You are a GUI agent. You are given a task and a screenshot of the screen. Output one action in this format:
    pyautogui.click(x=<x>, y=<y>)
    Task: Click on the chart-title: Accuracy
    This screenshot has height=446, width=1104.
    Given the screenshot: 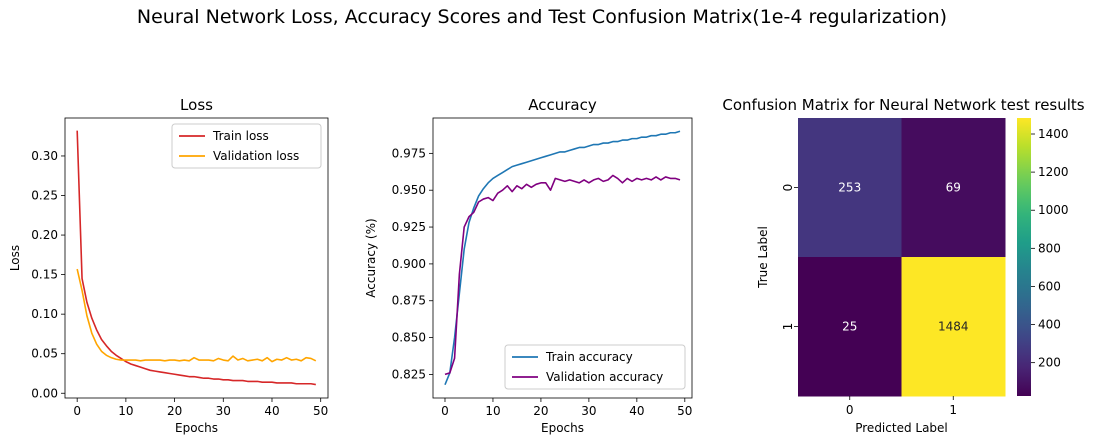 What is the action you would take?
    pyautogui.click(x=562, y=105)
    